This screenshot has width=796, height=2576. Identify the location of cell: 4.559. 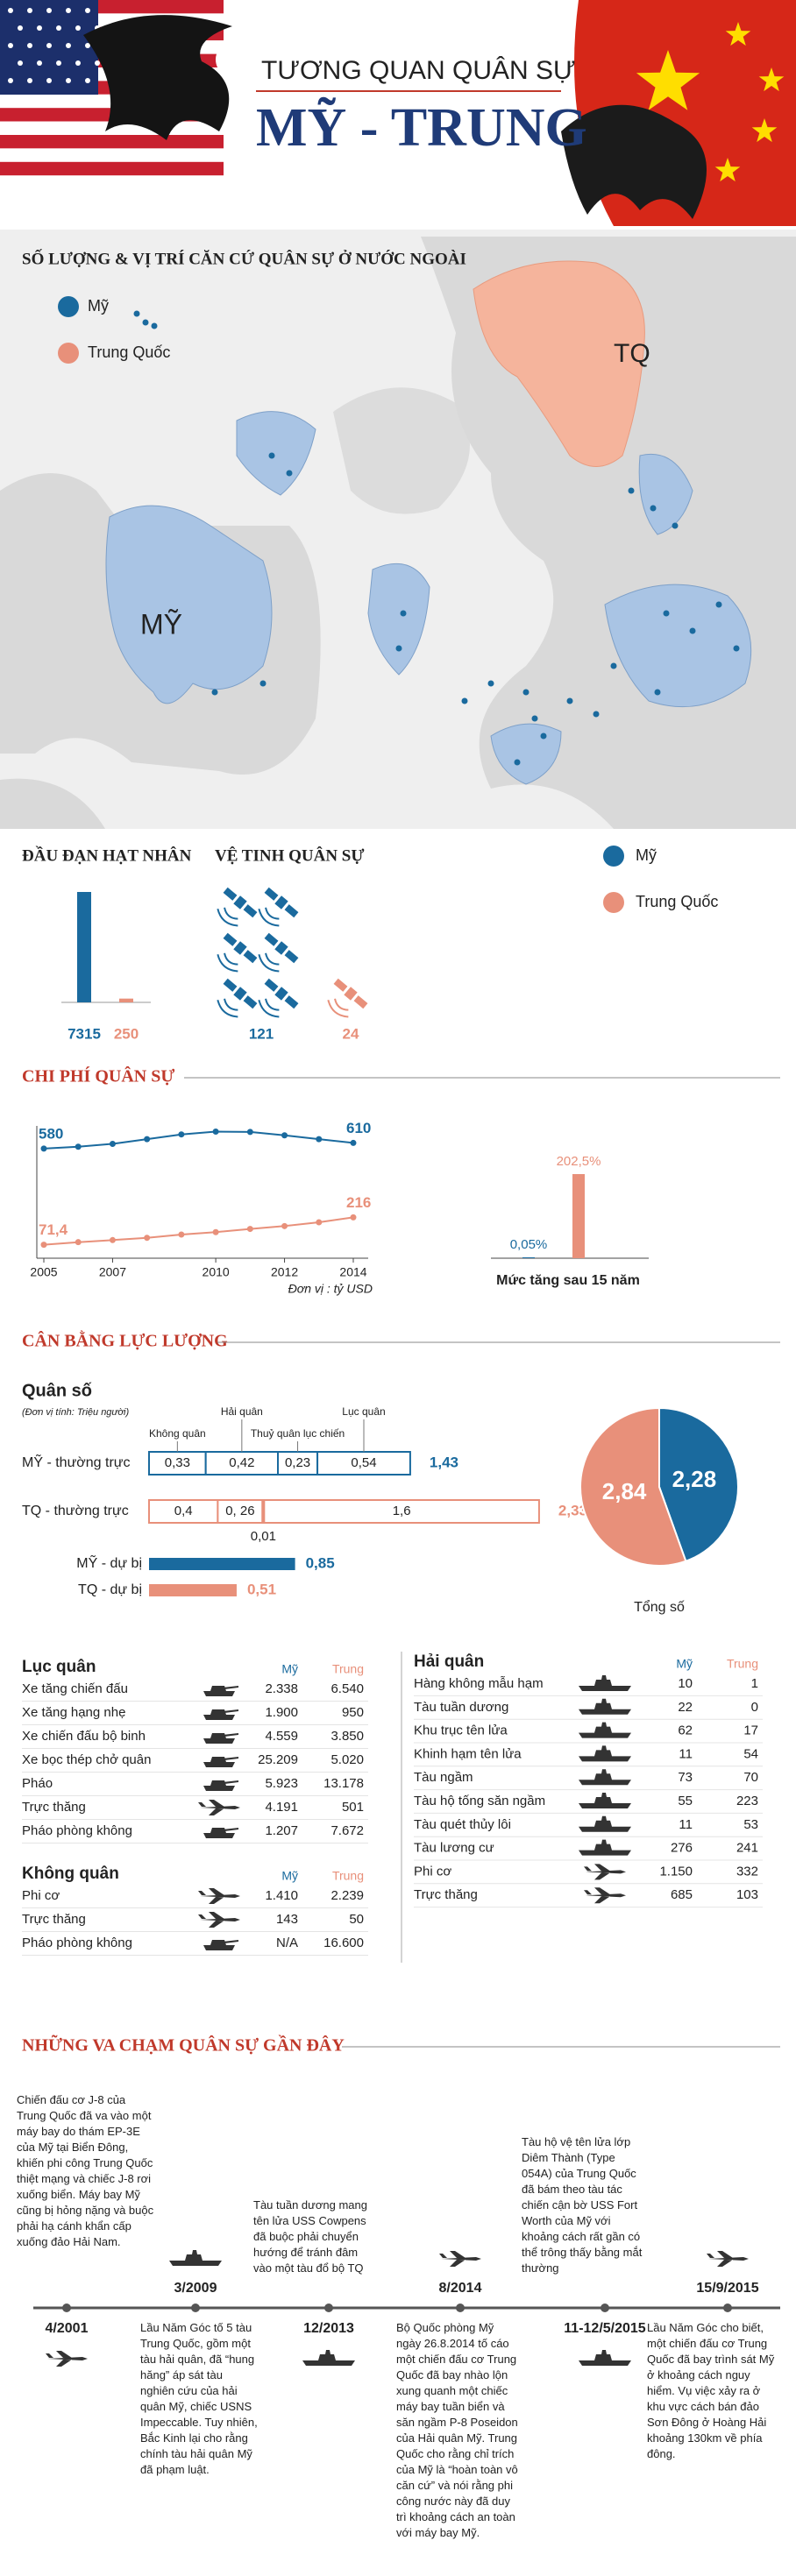
(281, 1736).